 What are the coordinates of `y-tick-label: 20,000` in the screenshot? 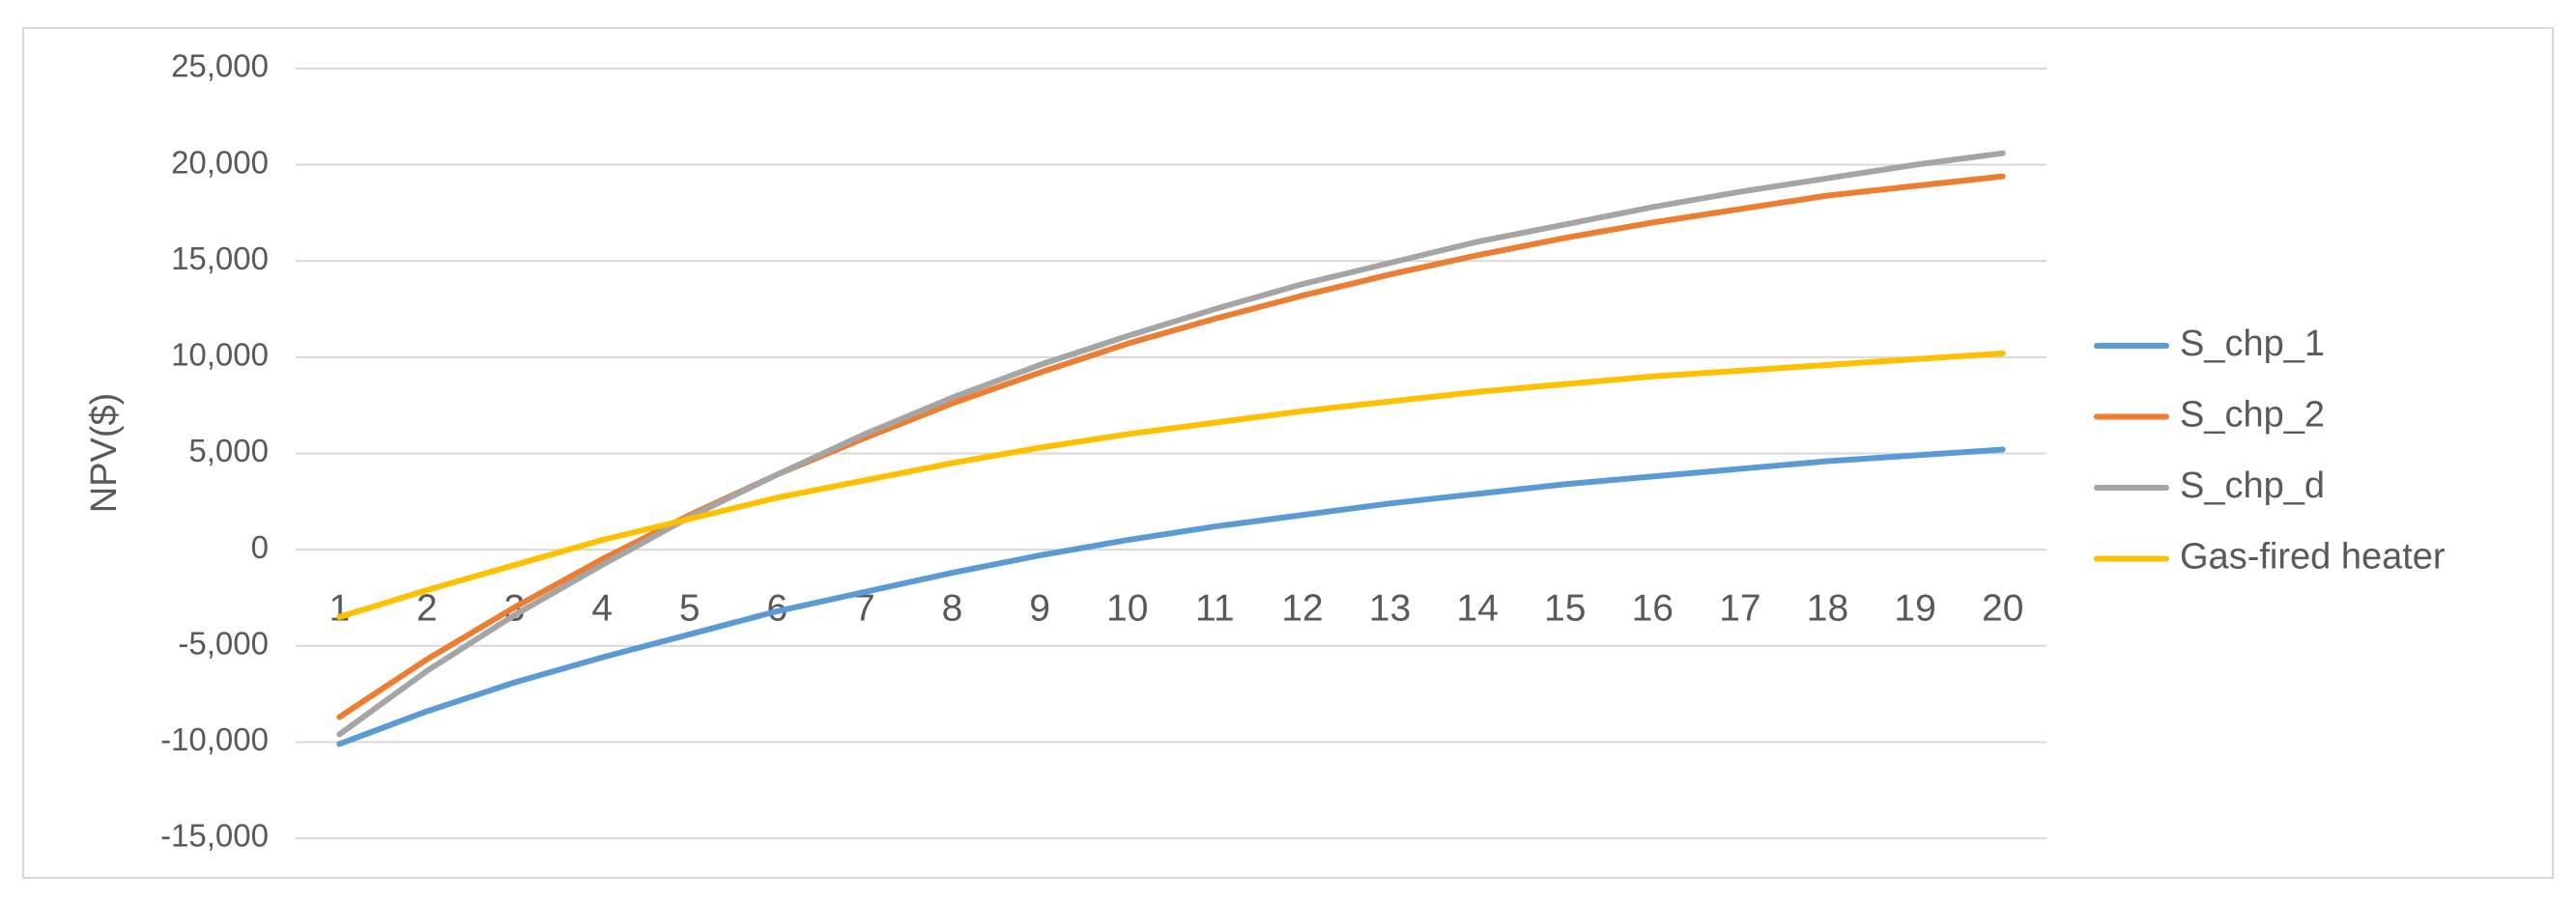 It's located at (220, 162).